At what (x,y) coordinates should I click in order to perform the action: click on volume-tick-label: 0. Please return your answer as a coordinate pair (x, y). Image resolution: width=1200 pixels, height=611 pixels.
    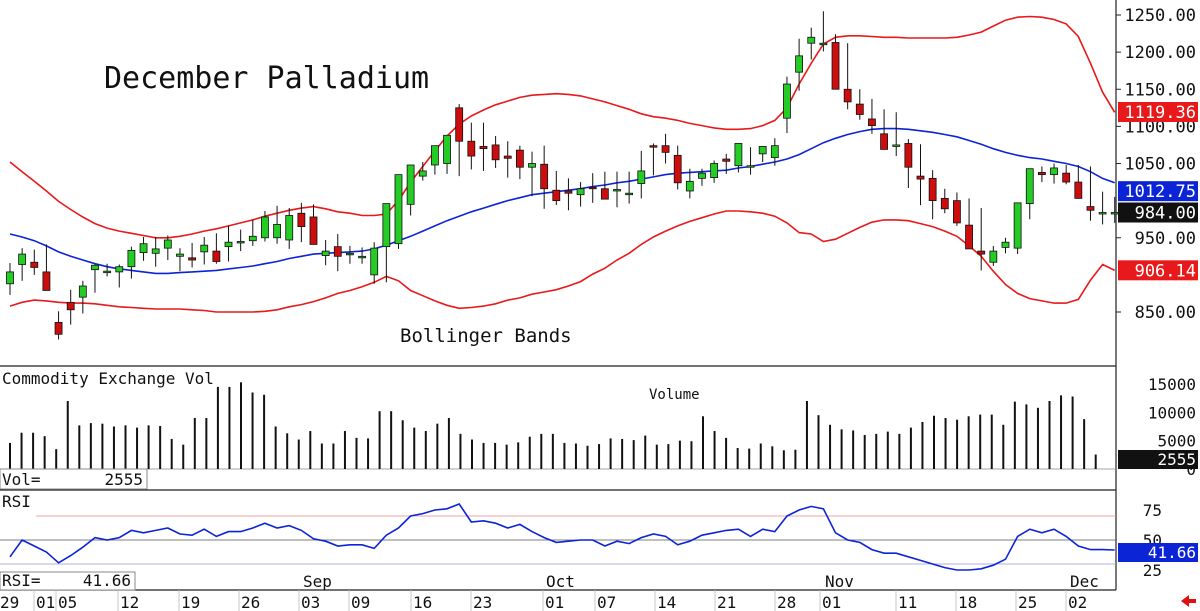
    Looking at the image, I should click on (1191, 469).